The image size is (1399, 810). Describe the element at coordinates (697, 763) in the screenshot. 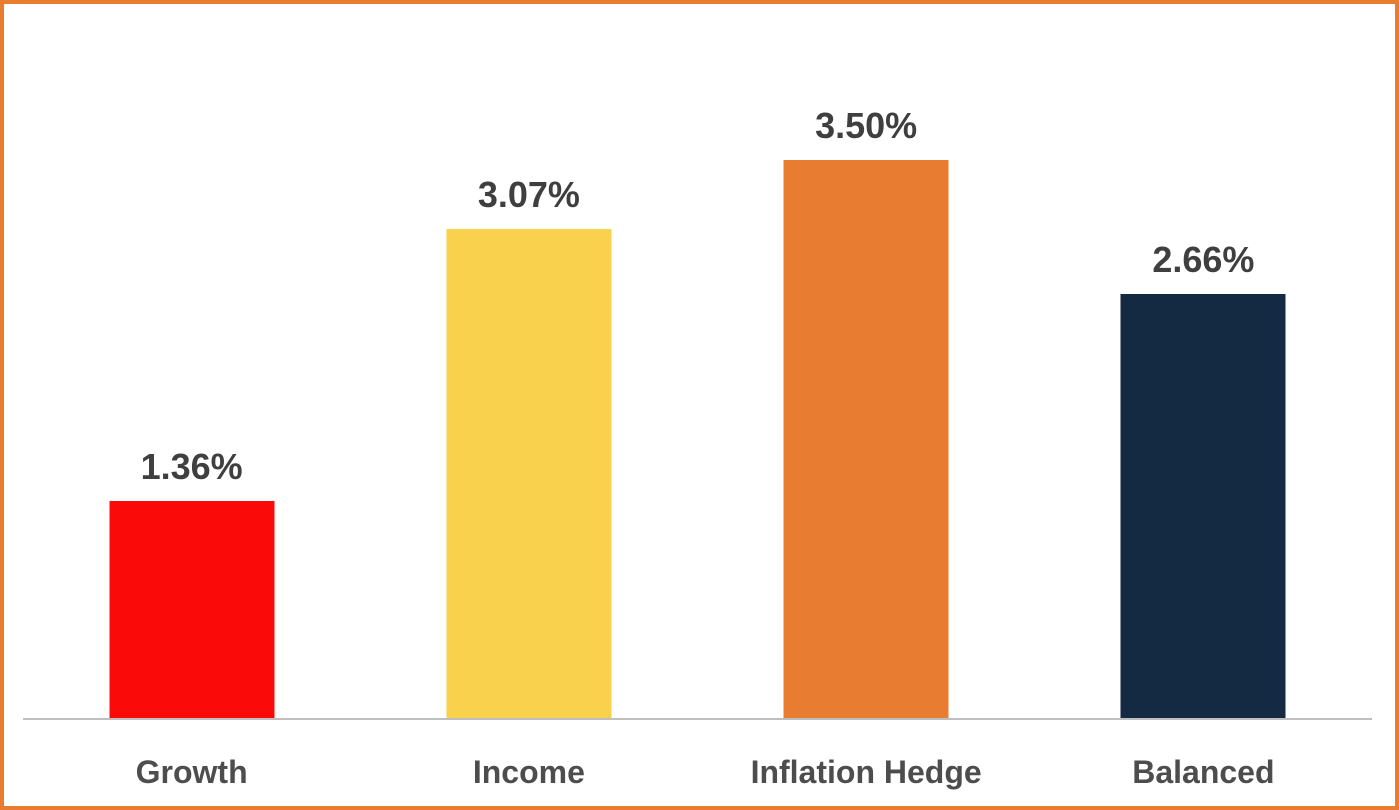

I see `category-axis-labels: Growth Income Inflation Hedge Balanced` at that location.